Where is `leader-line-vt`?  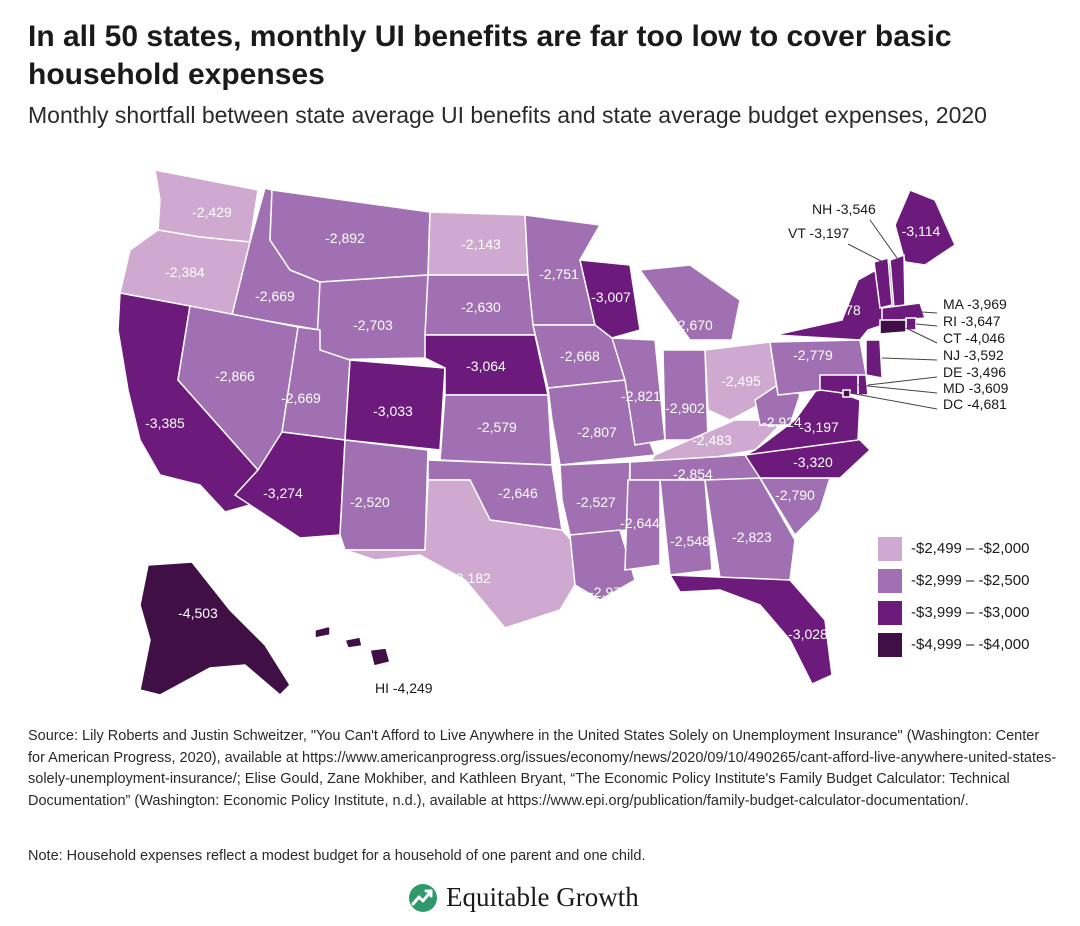 leader-line-vt is located at coordinates (865, 253).